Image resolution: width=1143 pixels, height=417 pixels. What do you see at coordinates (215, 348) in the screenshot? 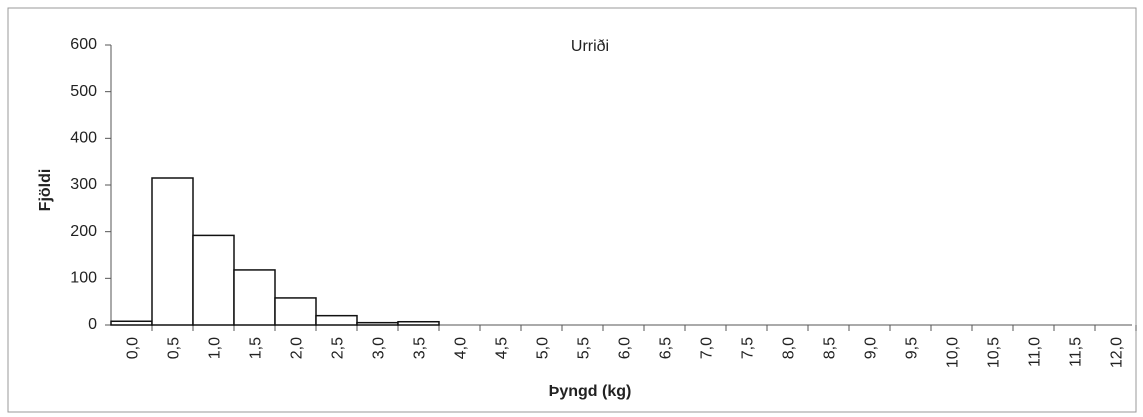
I see `x-tick-label: 1,0` at bounding box center [215, 348].